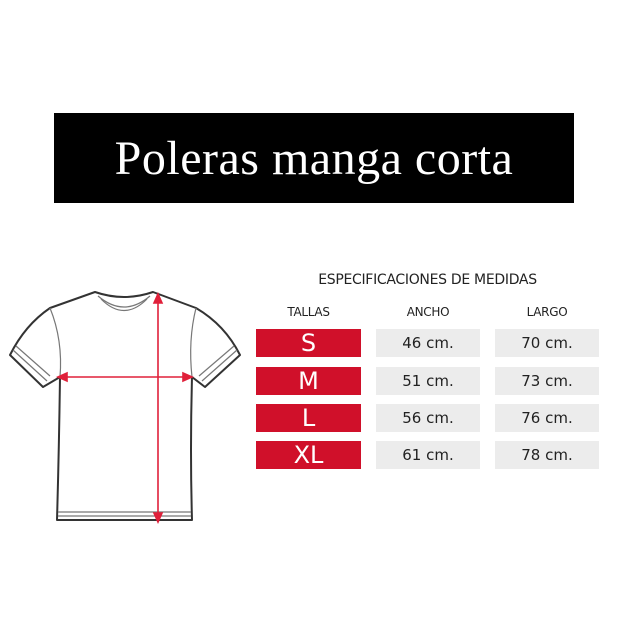  Describe the element at coordinates (547, 312) in the screenshot. I see `header-largo: LARGO` at that location.